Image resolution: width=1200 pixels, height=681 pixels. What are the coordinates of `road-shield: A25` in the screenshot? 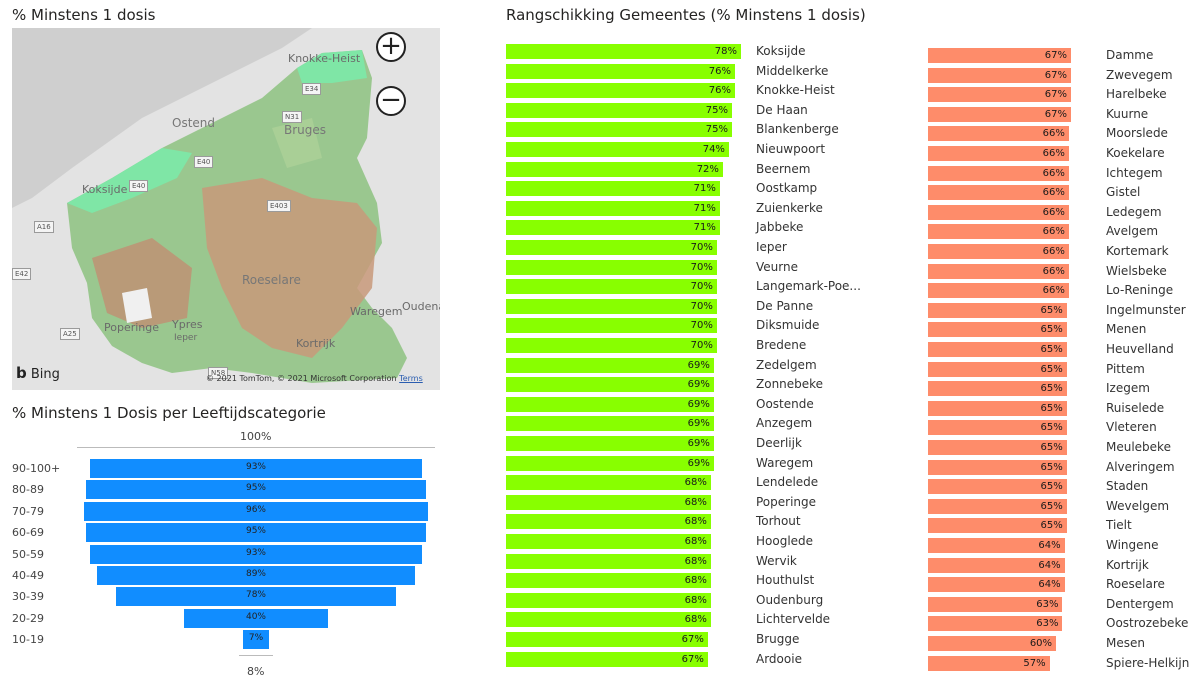 It's located at (70, 334).